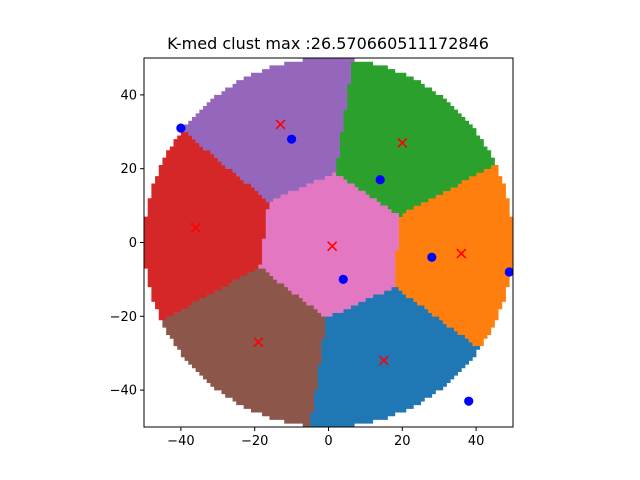 The height and width of the screenshot is (480, 640). What do you see at coordinates (123, 317) in the screenshot?
I see `y-tick-label: −20` at bounding box center [123, 317].